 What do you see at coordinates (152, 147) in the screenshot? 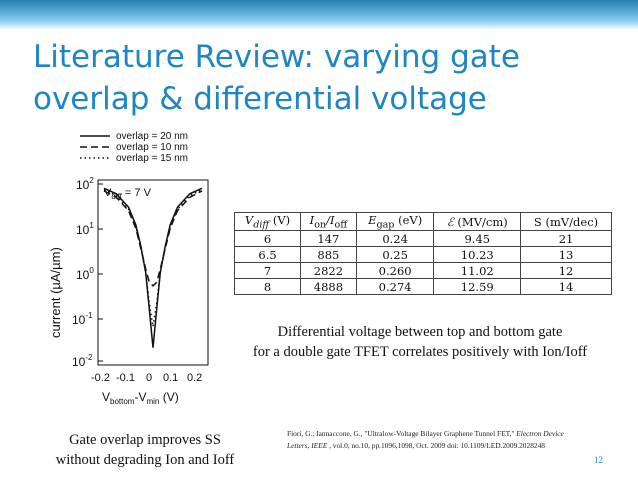
I see `legend-label-10nm: overlap = 10 nm` at bounding box center [152, 147].